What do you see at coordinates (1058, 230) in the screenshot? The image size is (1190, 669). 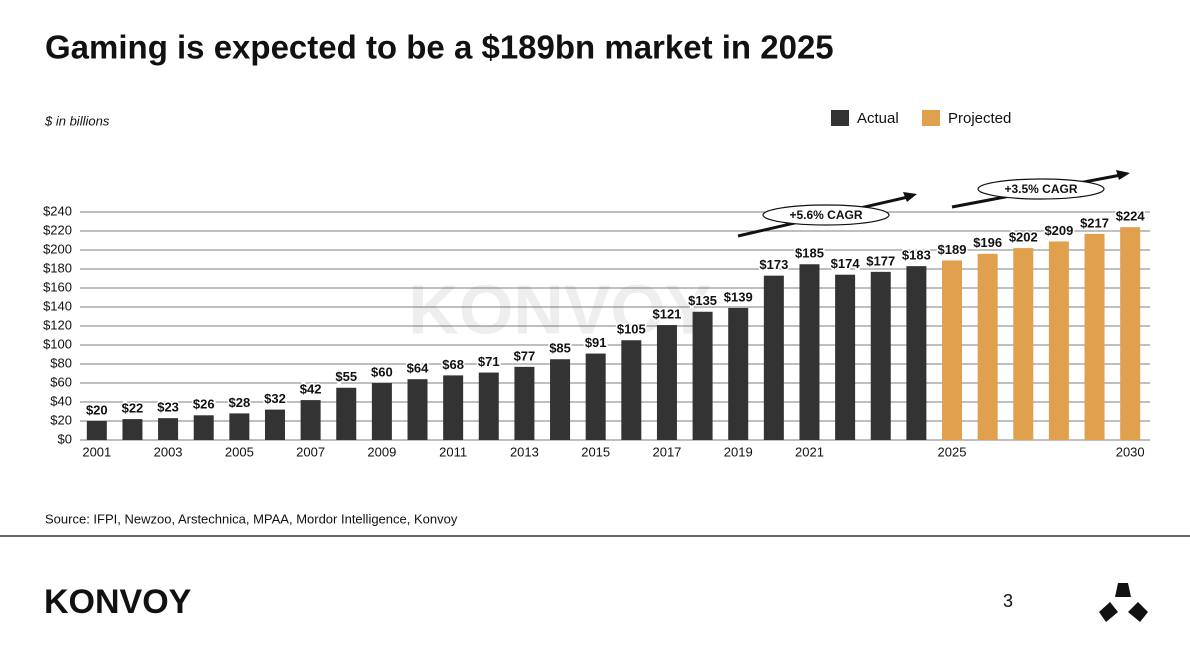 I see `value-label: $209` at bounding box center [1058, 230].